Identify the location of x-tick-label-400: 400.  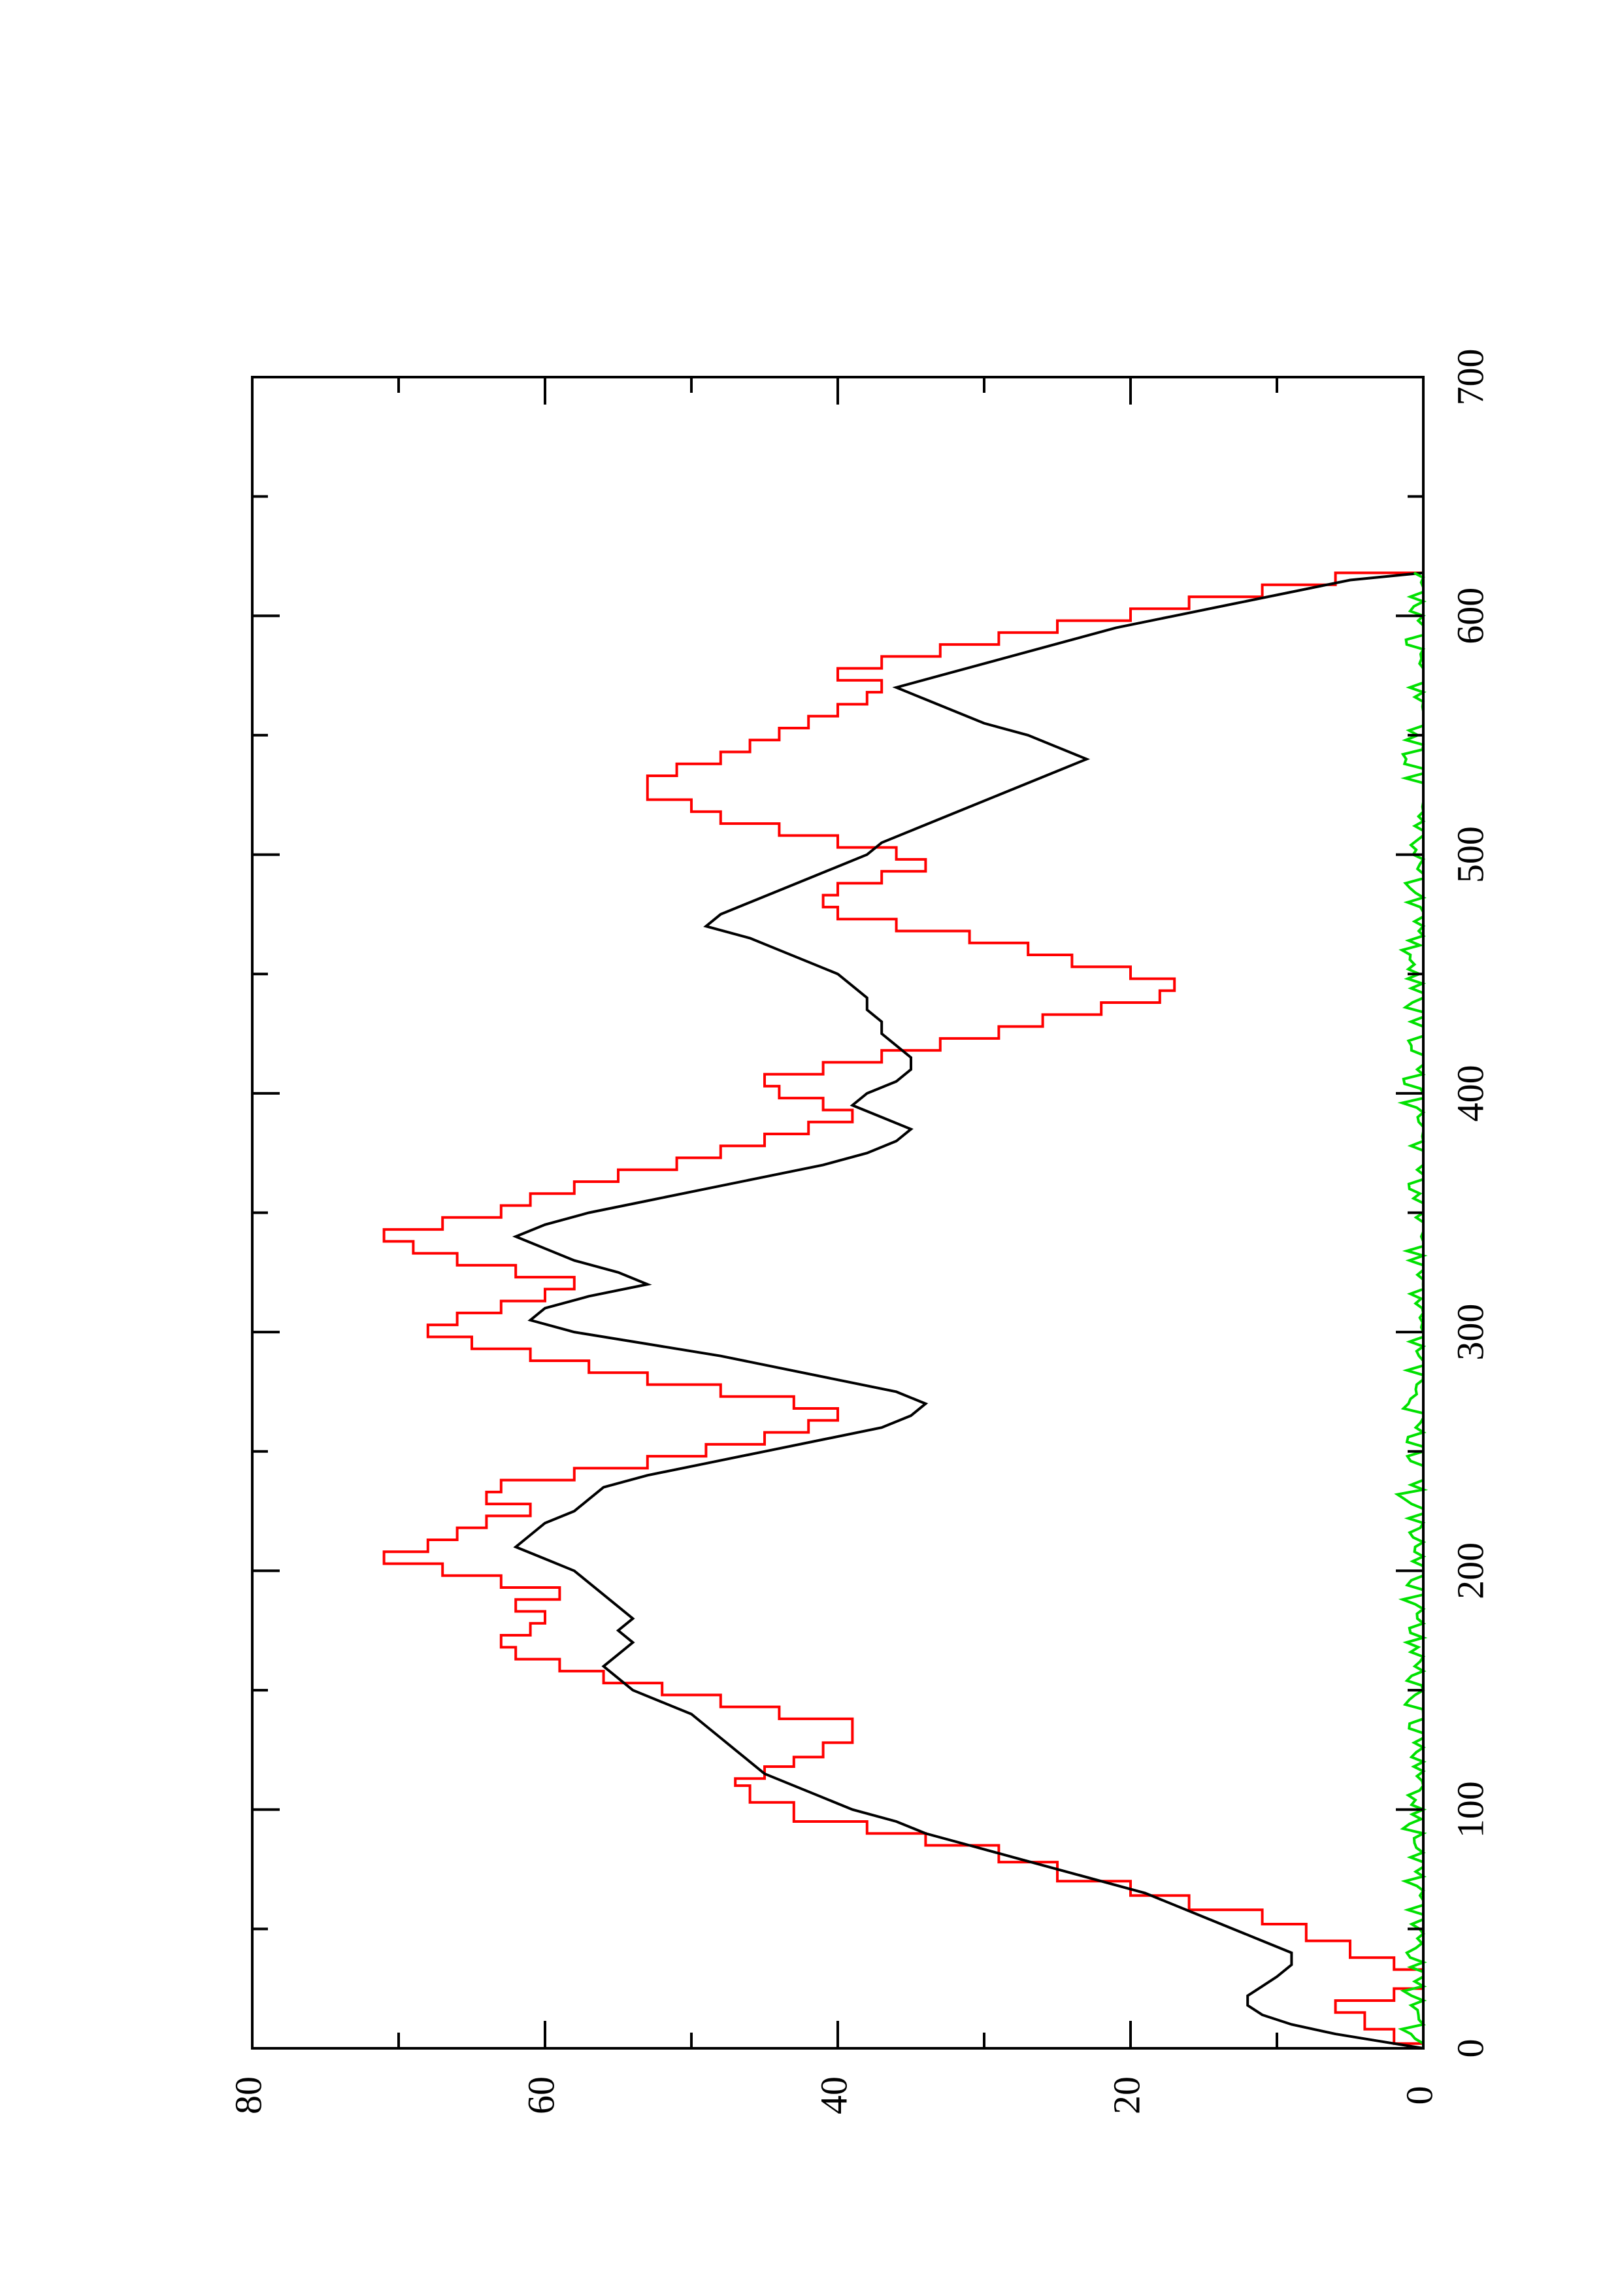
(1470, 1093).